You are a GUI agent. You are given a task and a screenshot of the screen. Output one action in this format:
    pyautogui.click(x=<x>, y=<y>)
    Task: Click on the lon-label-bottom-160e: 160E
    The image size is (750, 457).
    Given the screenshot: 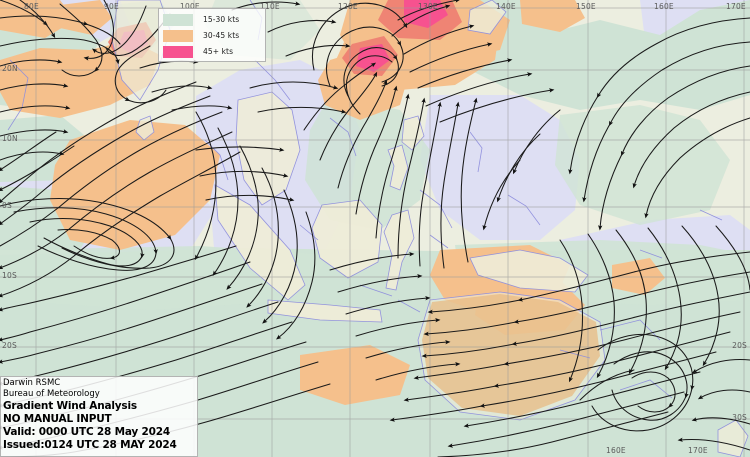 What is the action you would take?
    pyautogui.click(x=616, y=450)
    